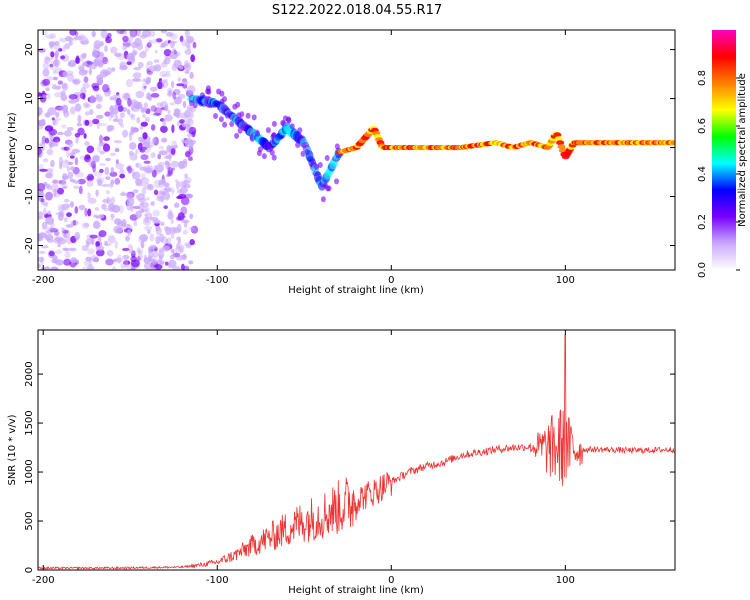  I want to click on snr-ylabel: SNR (10 * v/v), so click(12, 449).